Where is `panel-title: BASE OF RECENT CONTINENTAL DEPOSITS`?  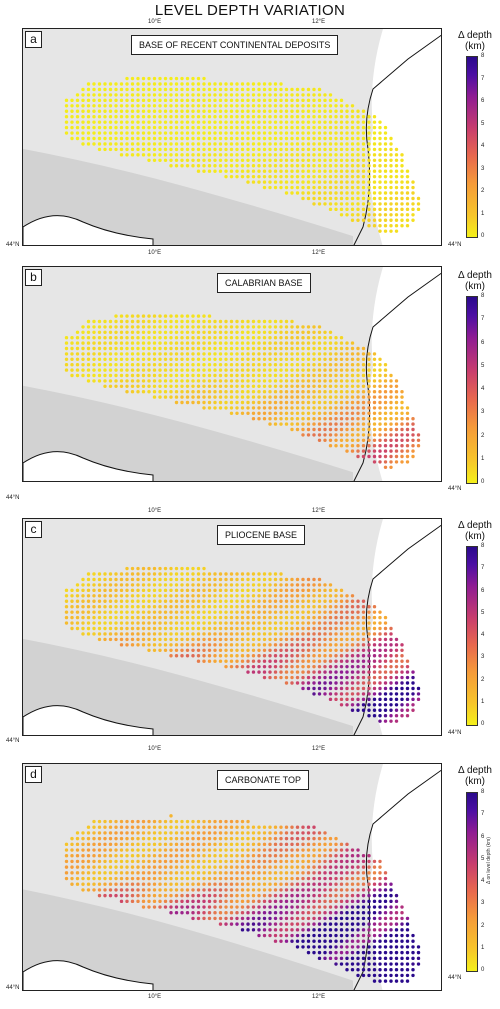 panel-title: BASE OF RECENT CONTINENTAL DEPOSITS is located at coordinates (235, 45).